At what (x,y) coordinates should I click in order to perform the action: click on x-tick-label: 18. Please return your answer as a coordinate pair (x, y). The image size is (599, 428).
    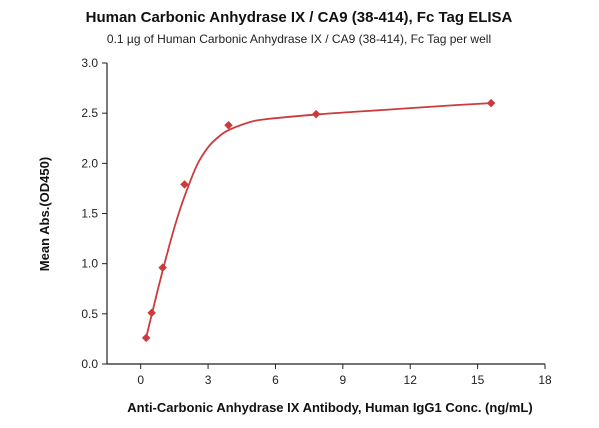
    Looking at the image, I should click on (545, 380).